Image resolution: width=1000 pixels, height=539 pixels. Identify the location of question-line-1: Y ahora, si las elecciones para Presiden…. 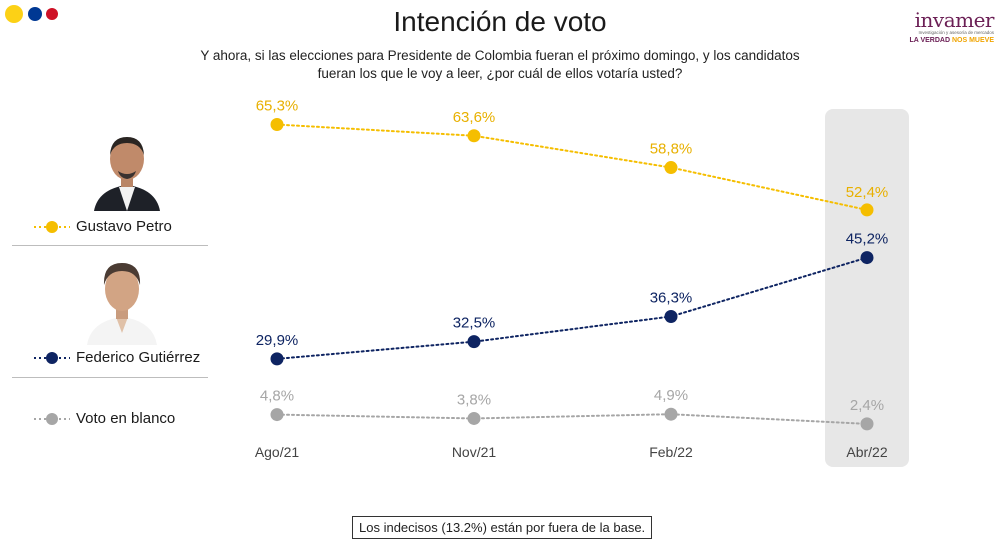
(500, 55).